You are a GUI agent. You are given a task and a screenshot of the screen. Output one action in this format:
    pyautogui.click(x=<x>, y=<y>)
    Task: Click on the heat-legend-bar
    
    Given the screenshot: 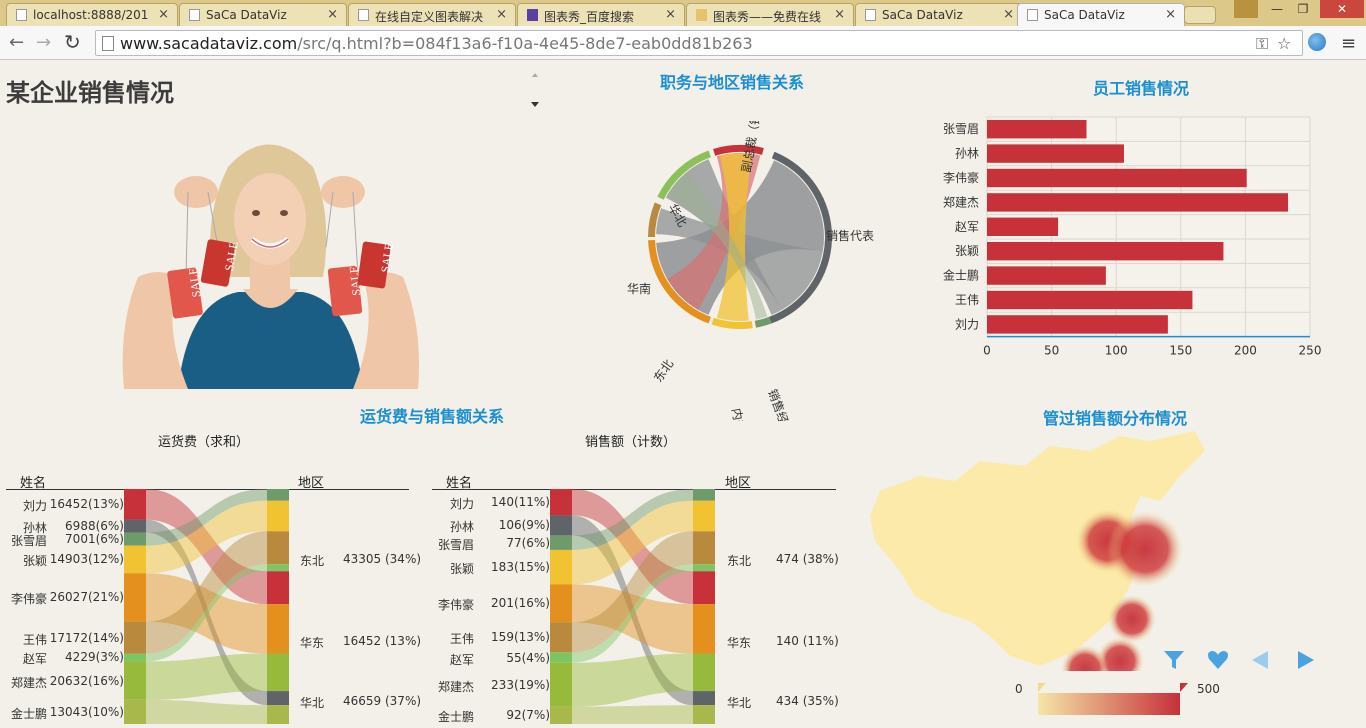 What is the action you would take?
    pyautogui.click(x=1112, y=699)
    